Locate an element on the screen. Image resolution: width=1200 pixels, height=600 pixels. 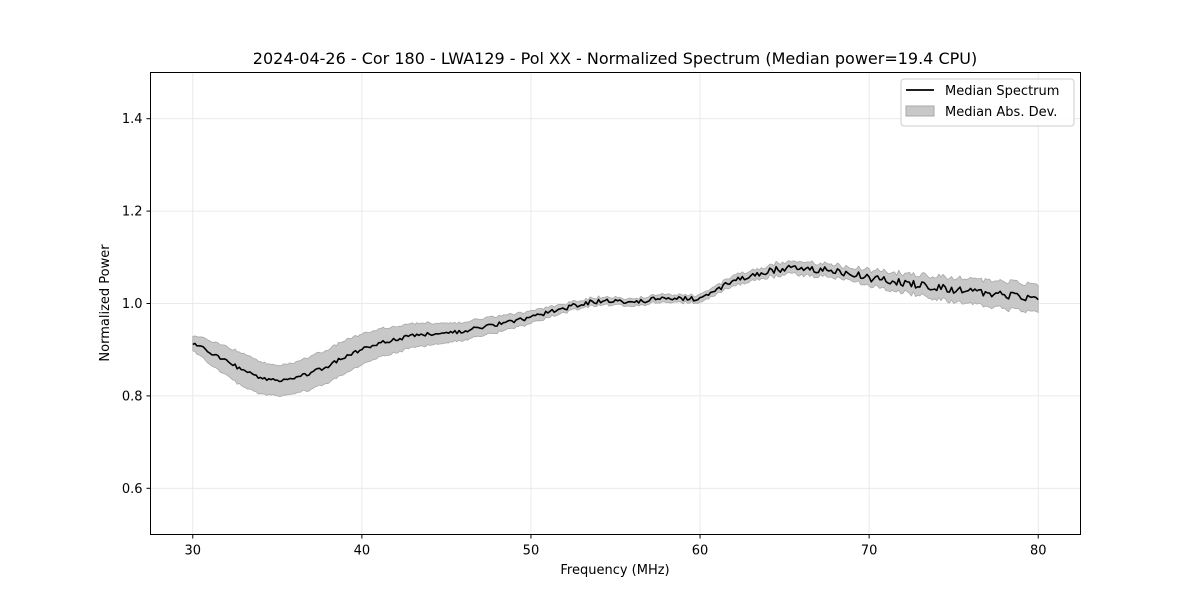
y-tick-label-4: 1.4 is located at coordinates (132, 119).